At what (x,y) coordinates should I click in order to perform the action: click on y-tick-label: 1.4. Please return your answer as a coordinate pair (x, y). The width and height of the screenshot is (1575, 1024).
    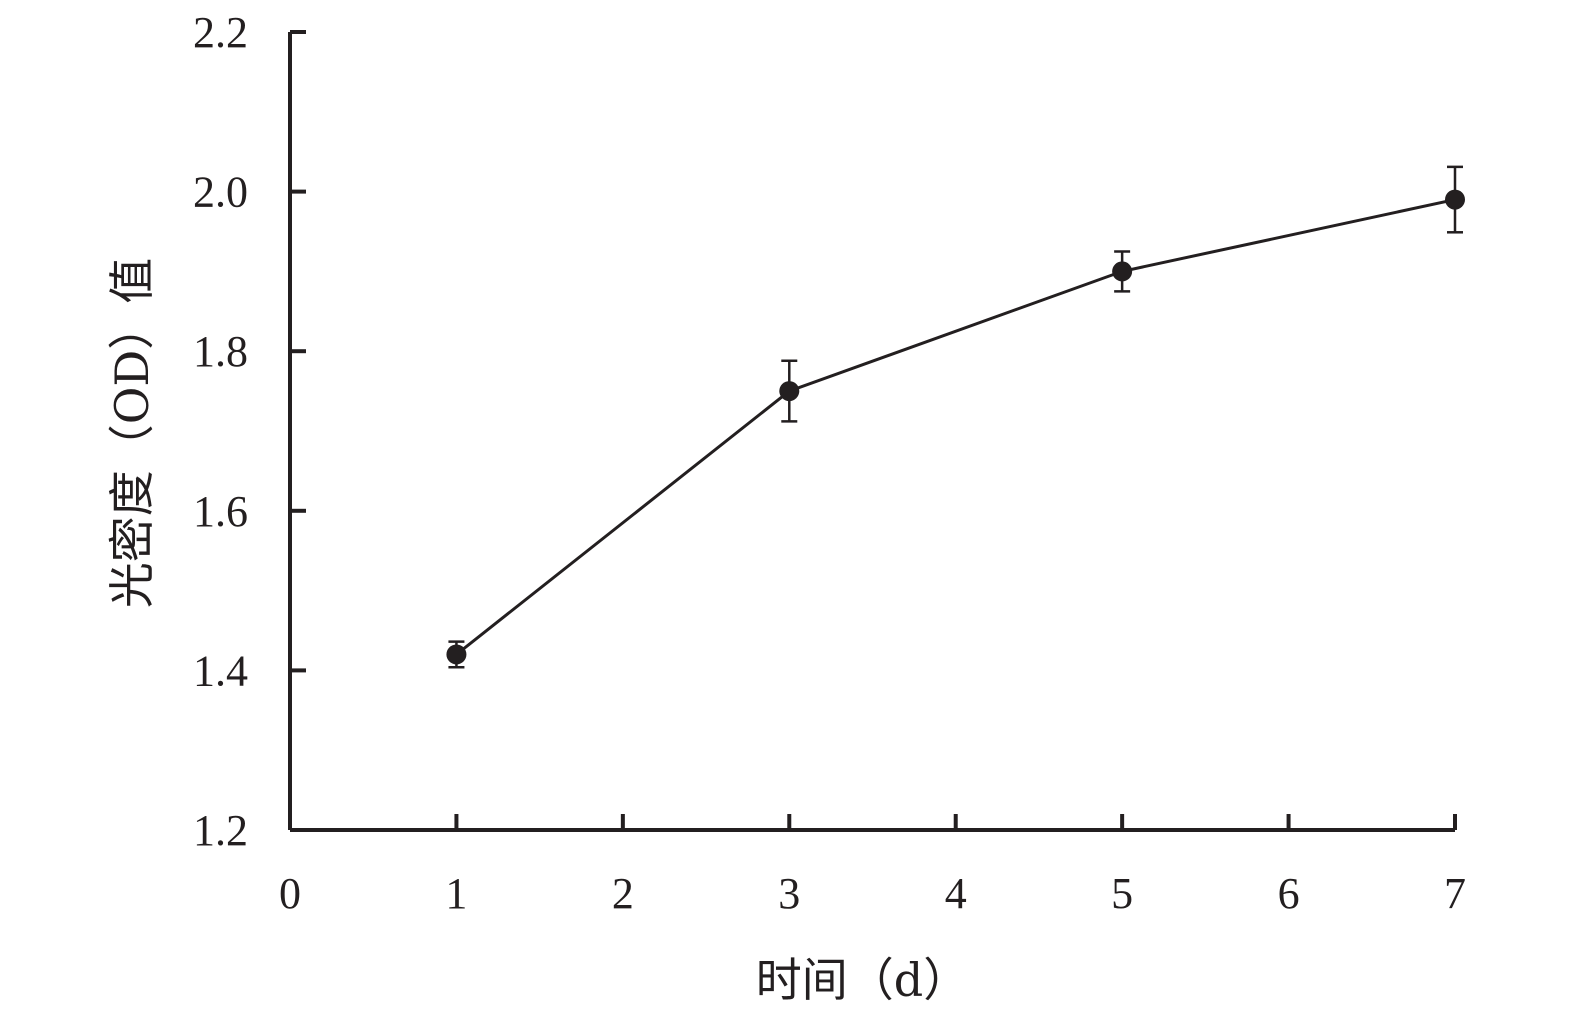
    Looking at the image, I should click on (220, 670).